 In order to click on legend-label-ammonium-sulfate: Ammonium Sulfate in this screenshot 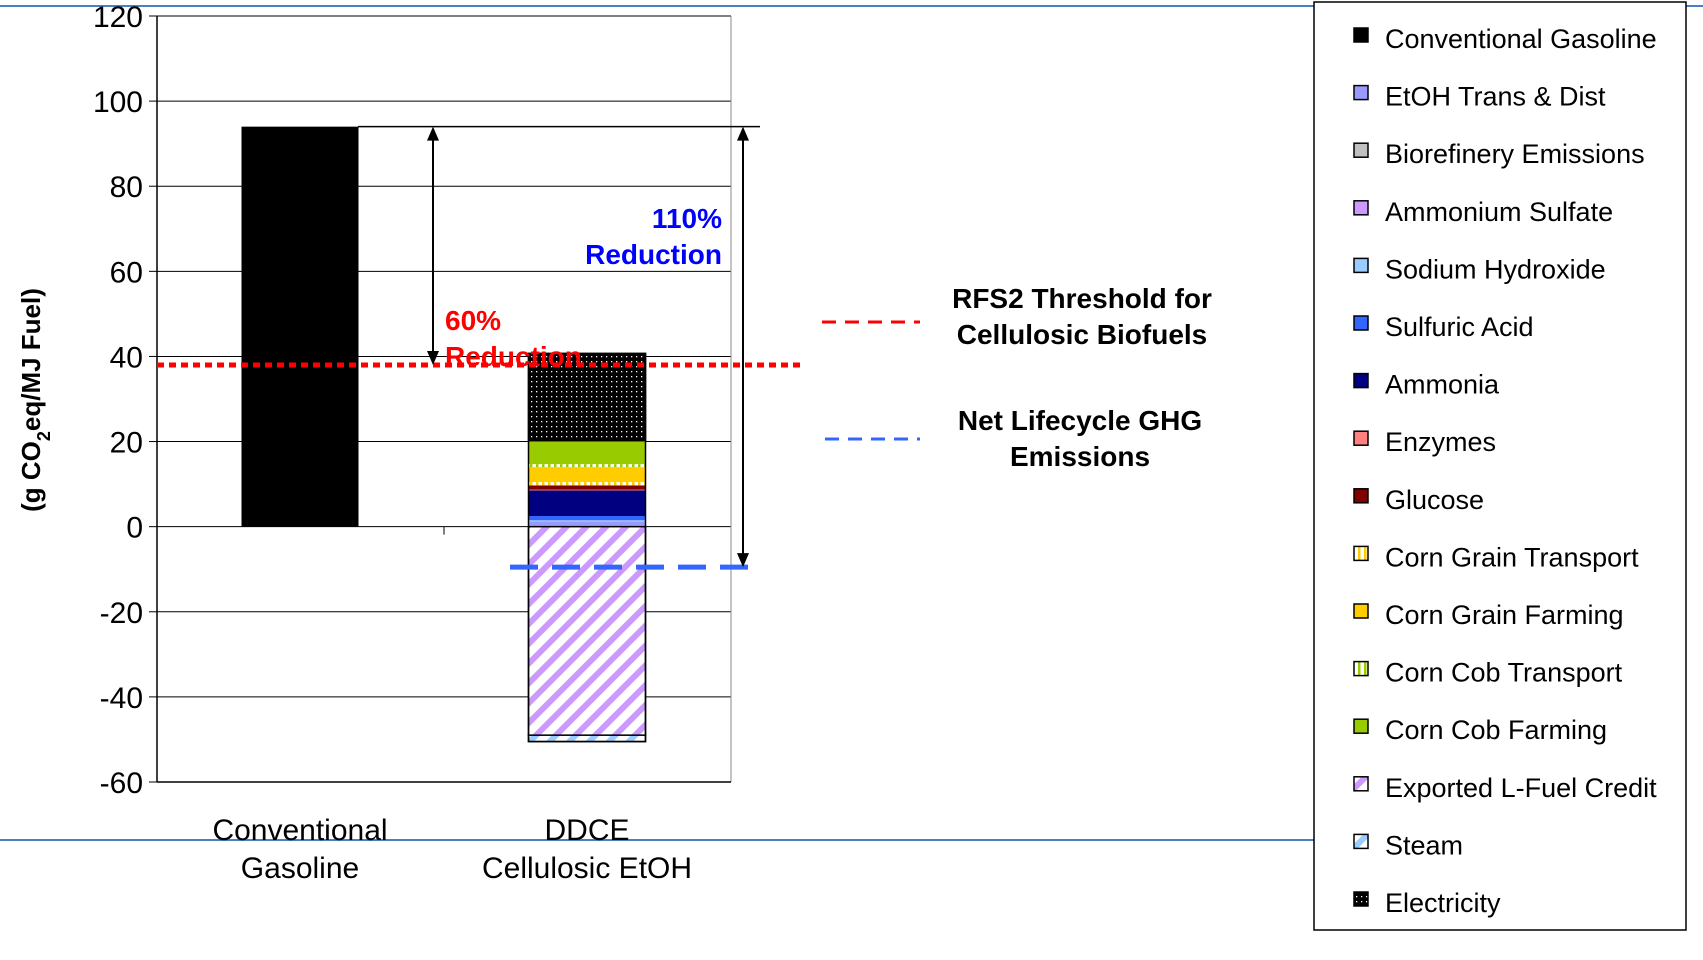, I will do `click(1499, 212)`.